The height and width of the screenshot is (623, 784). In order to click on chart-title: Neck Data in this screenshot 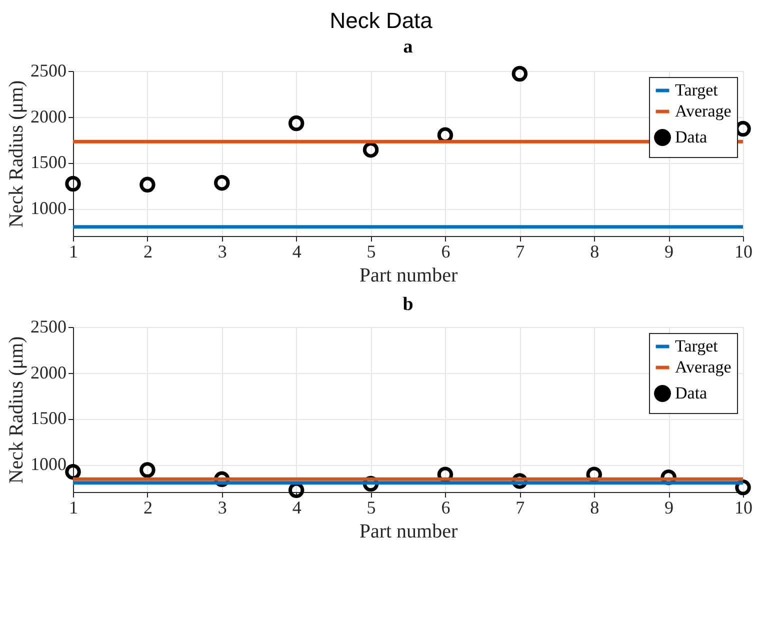, I will do `click(382, 21)`.